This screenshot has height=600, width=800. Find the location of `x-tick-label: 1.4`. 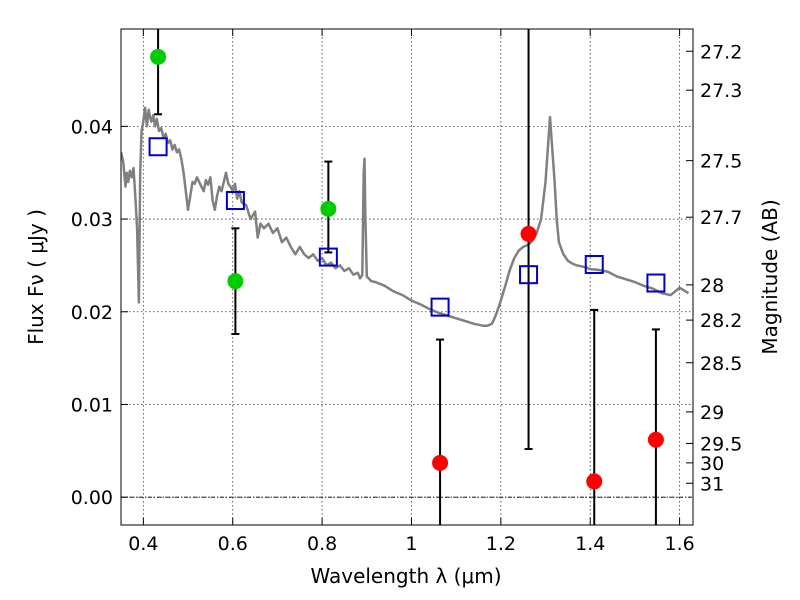

x-tick-label: 1.4 is located at coordinates (590, 544).